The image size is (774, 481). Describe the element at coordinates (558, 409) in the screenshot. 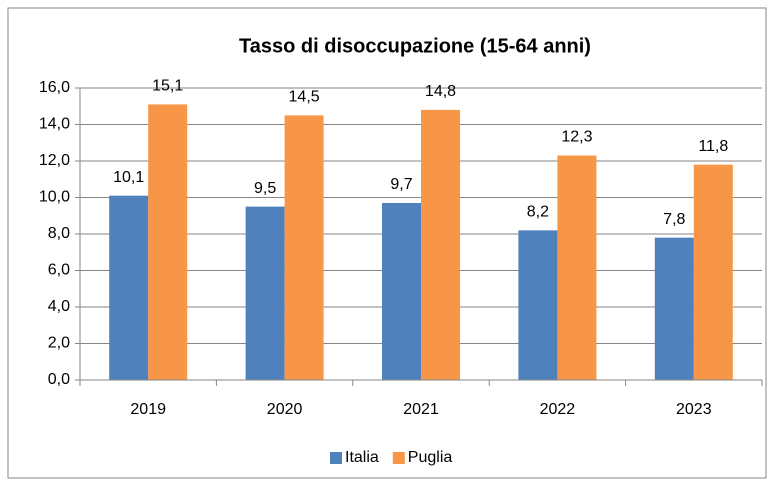

I see `x-tick-label: 2022` at that location.